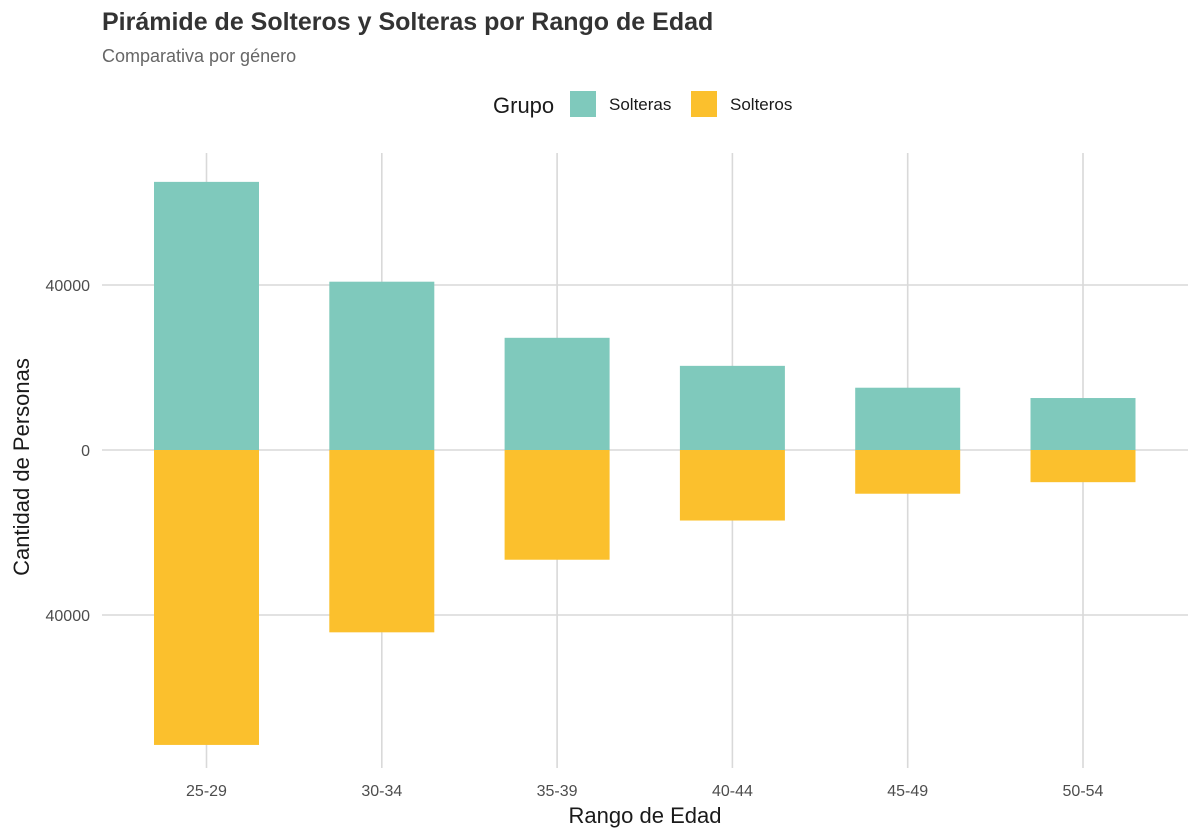 Image resolution: width=1200 pixels, height=840 pixels. I want to click on y-axis-ticks: 40000 0 40000, so click(68, 451).